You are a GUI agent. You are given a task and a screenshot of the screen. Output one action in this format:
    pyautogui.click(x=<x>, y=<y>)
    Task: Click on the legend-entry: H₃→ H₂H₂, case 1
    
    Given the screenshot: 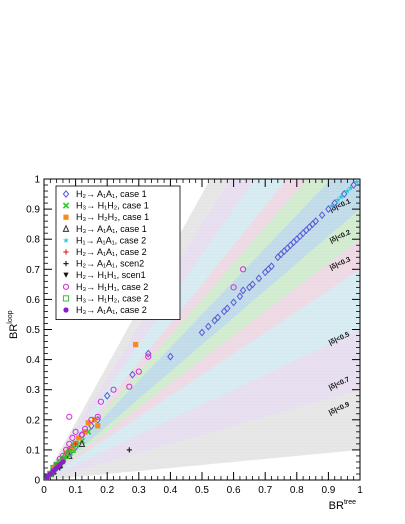 What is the action you would take?
    pyautogui.click(x=112, y=217)
    